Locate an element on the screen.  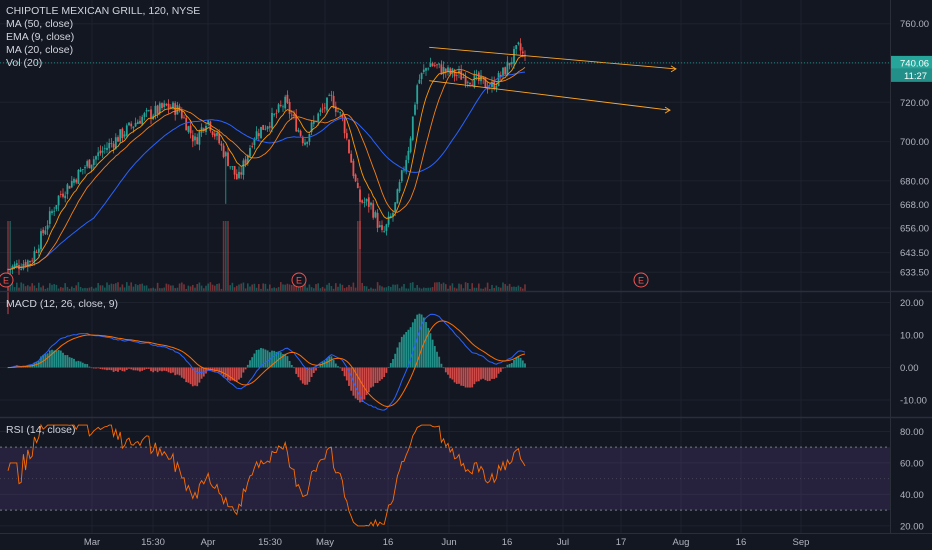
study-volume: Vol (20) is located at coordinates (24, 63).